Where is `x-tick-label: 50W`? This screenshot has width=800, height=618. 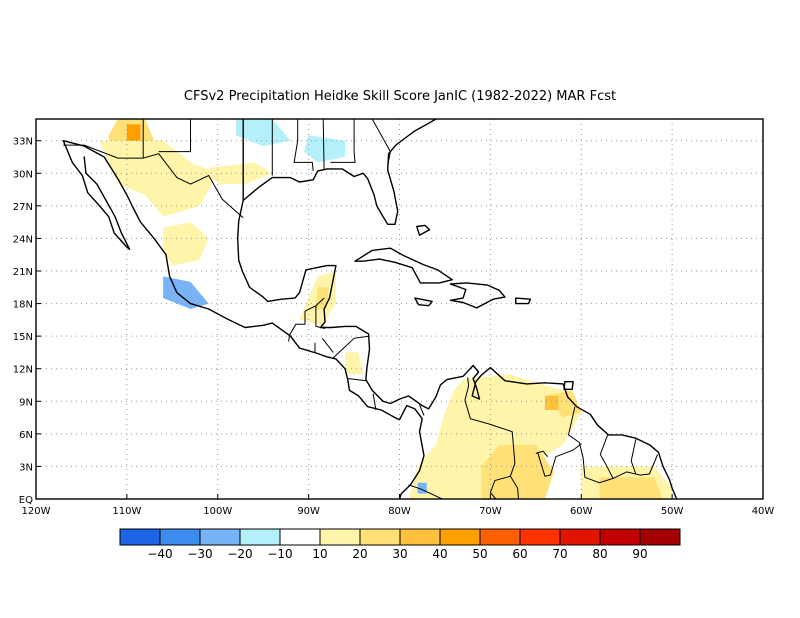
x-tick-label: 50W is located at coordinates (672, 511).